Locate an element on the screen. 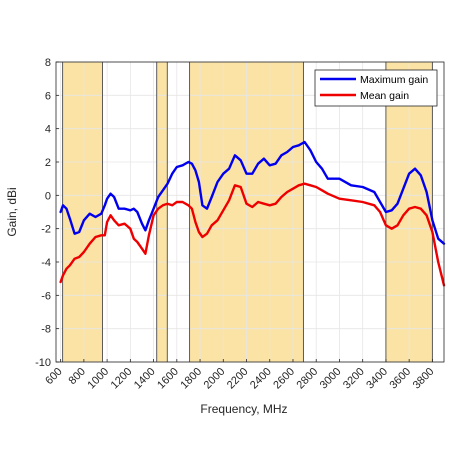 The image size is (450, 450). x-tick-label: 3600 is located at coordinates (400, 379).